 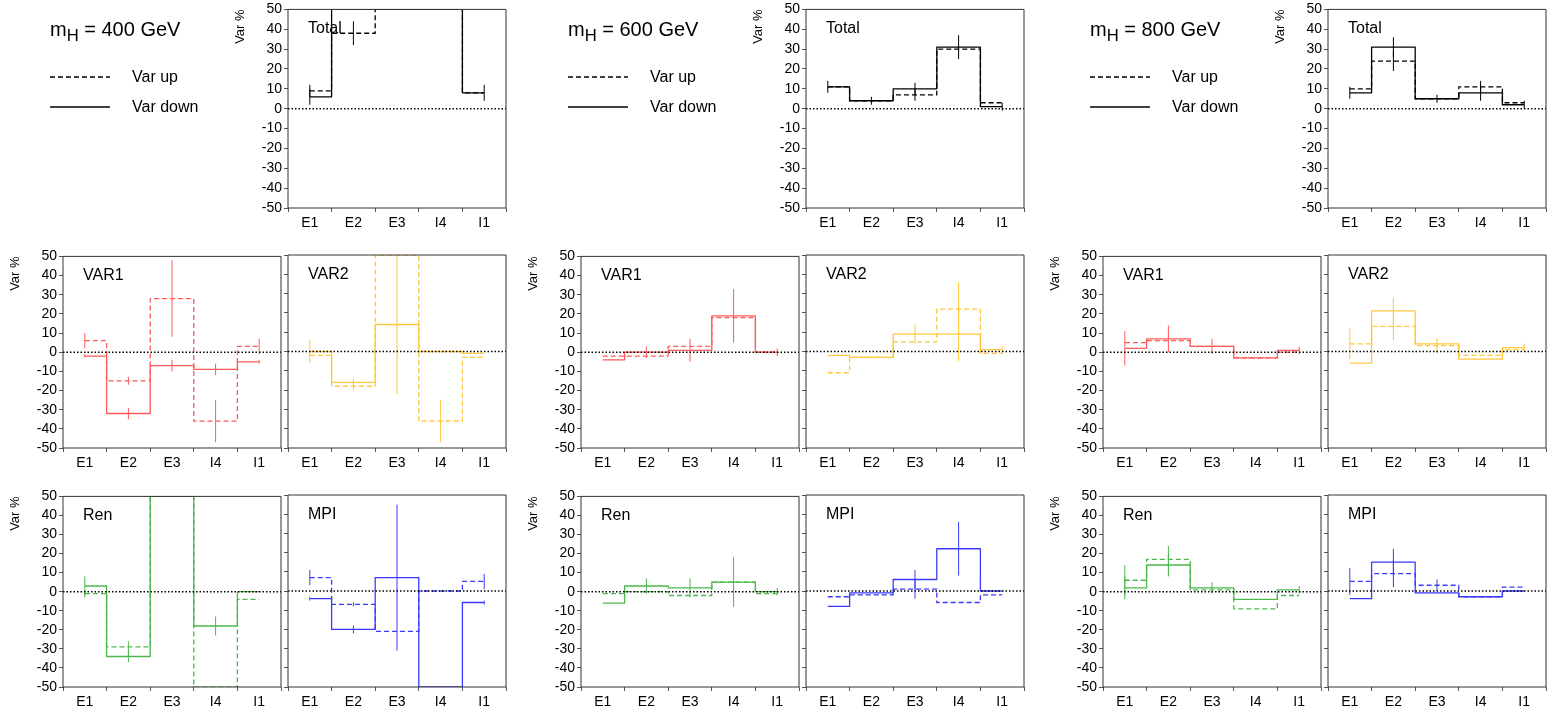 What do you see at coordinates (165, 107) in the screenshot?
I see `legend-label: Var down` at bounding box center [165, 107].